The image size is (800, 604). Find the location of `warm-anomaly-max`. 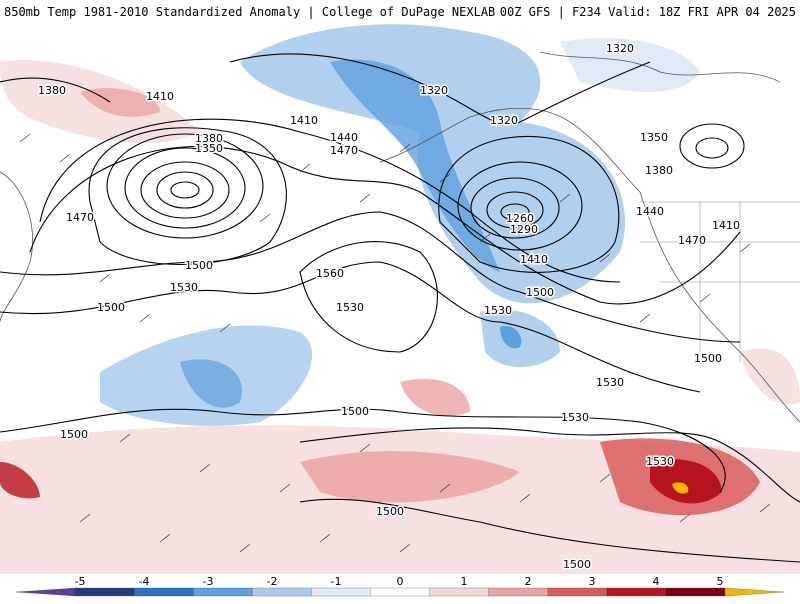

warm-anomaly-max is located at coordinates (680, 488).